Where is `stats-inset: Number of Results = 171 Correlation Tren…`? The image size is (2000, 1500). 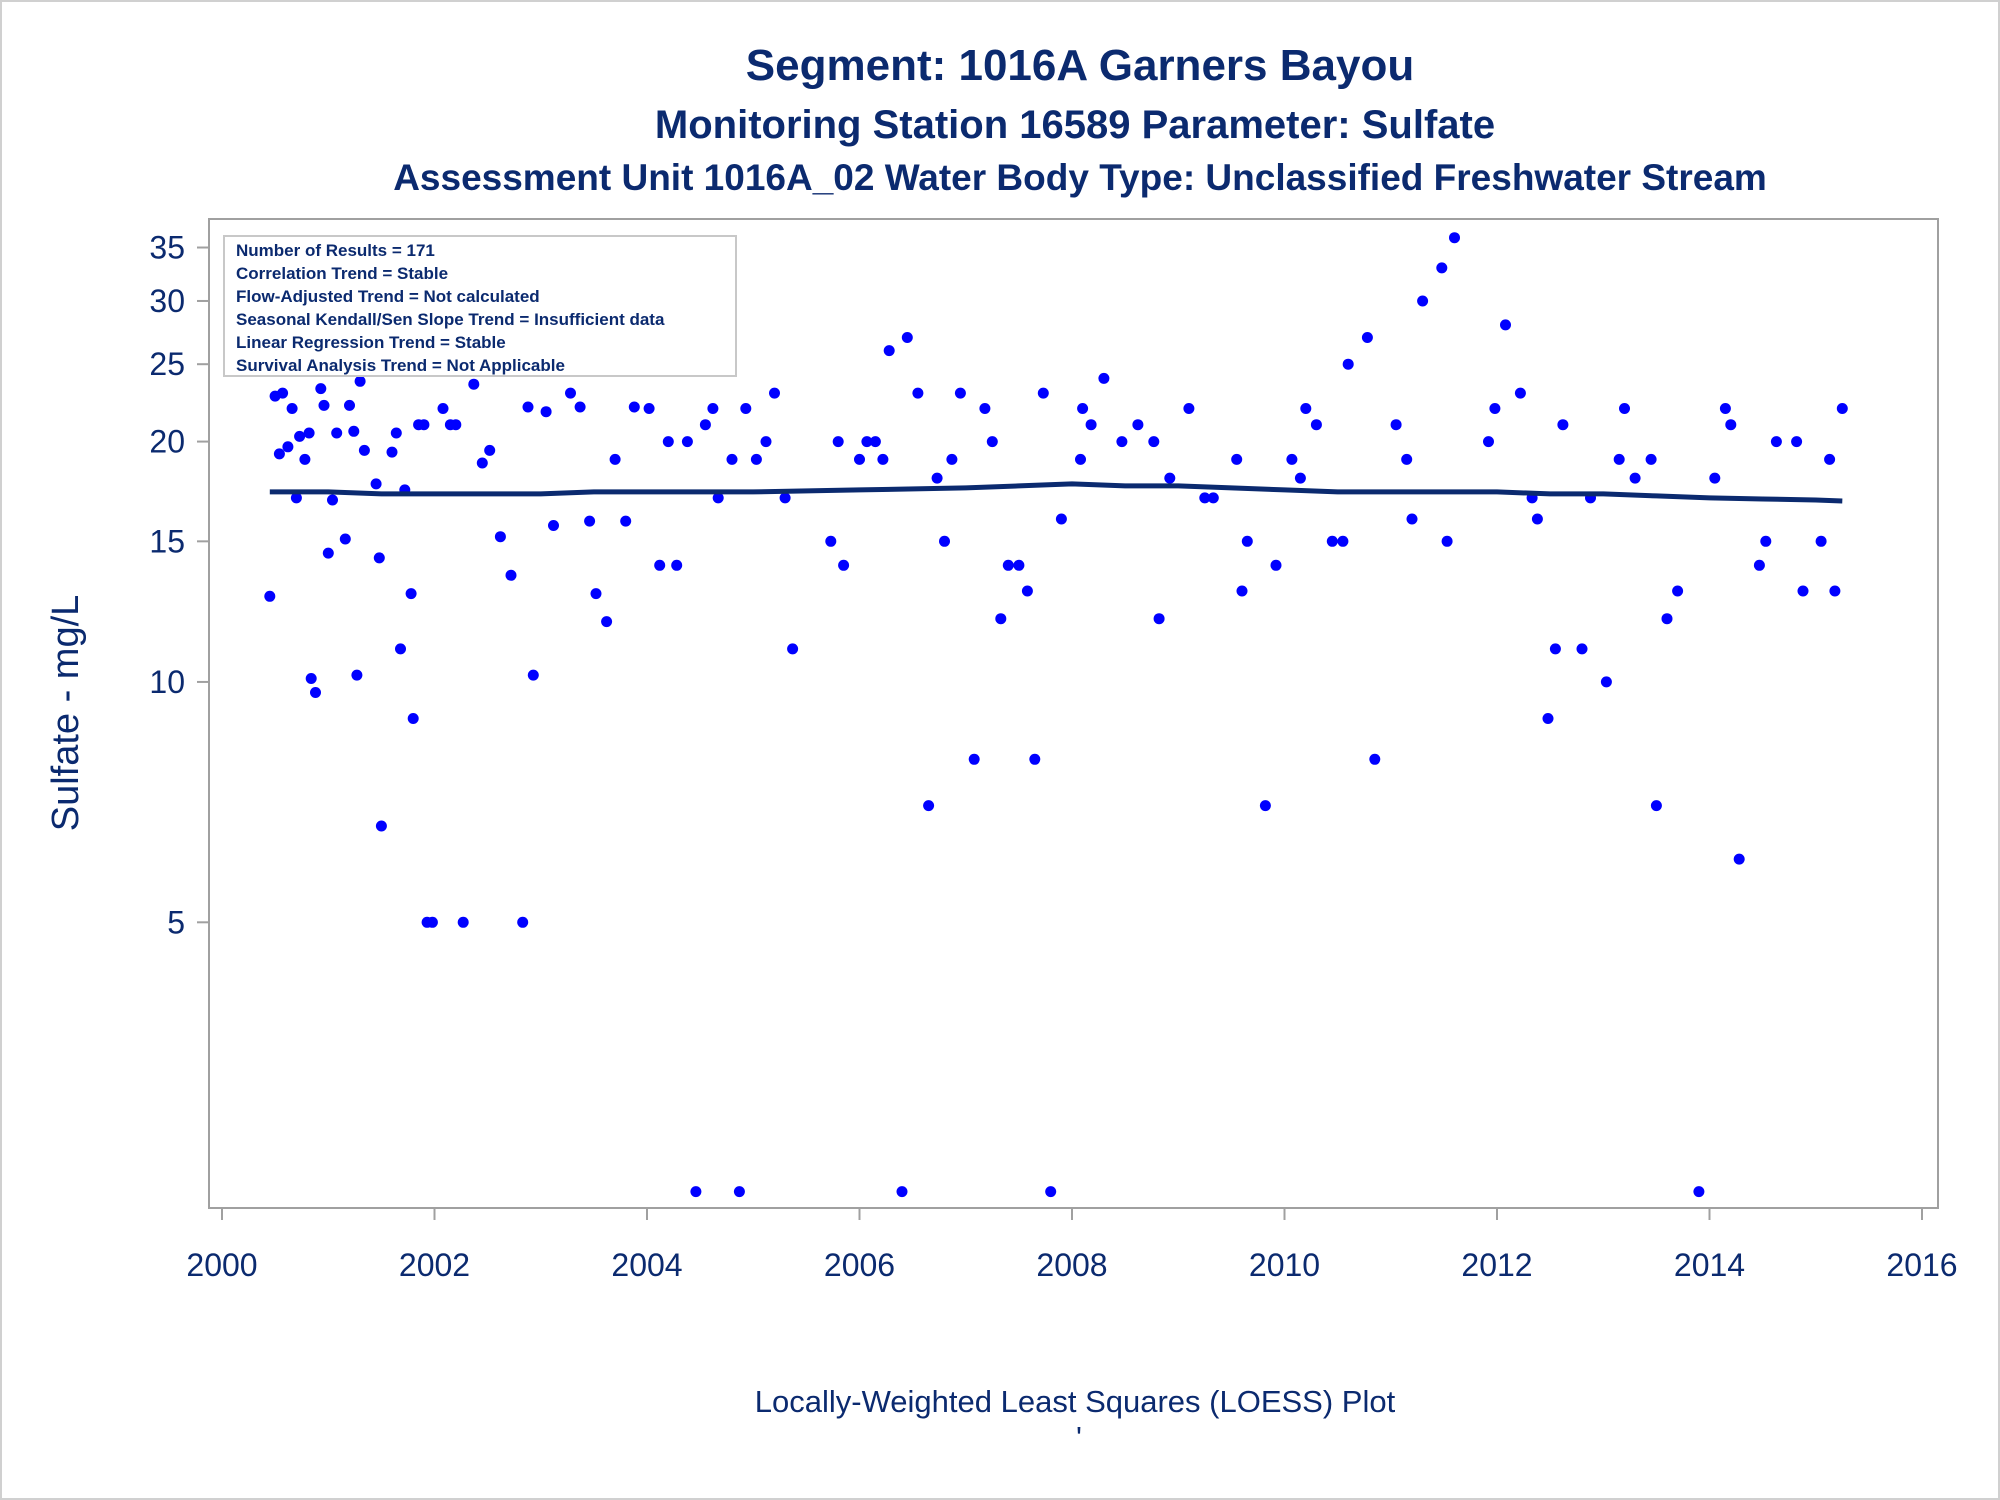
stats-inset: Number of Results = 171 Correlation Tren… is located at coordinates (480, 306).